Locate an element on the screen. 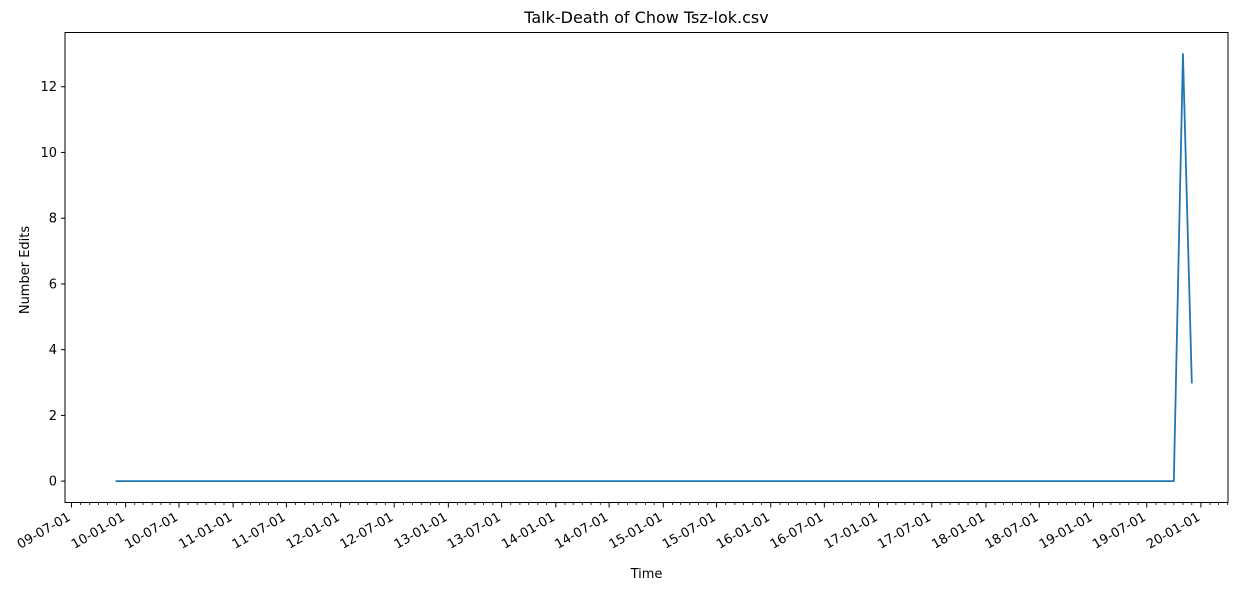  x-tick-label: 17-07-01 is located at coordinates (904, 531).